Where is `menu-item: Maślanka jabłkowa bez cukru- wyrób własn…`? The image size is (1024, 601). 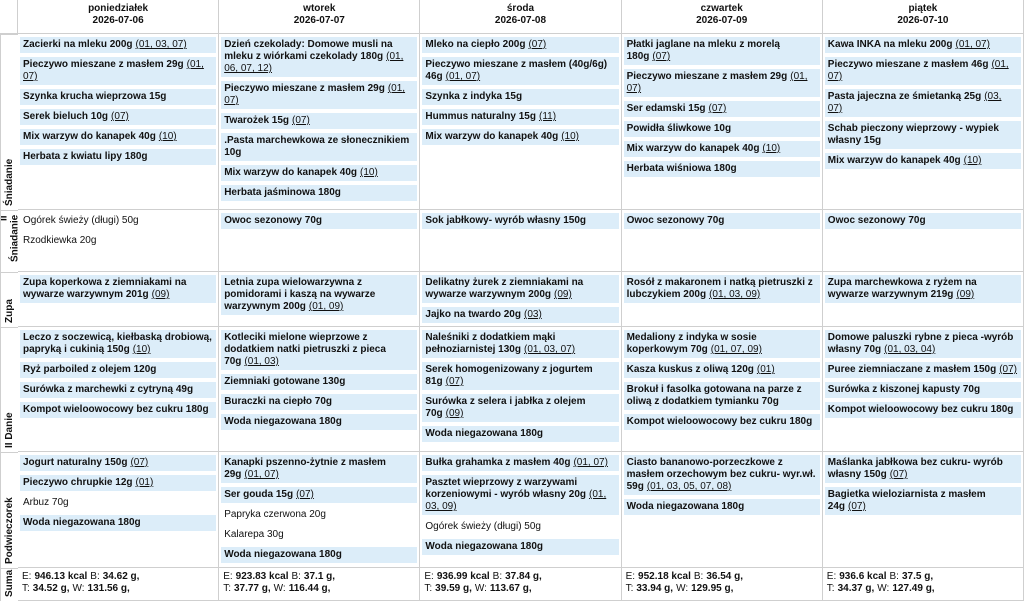
menu-item: Maślanka jabłkowa bez cukru- wyrób własn… is located at coordinates (922, 469).